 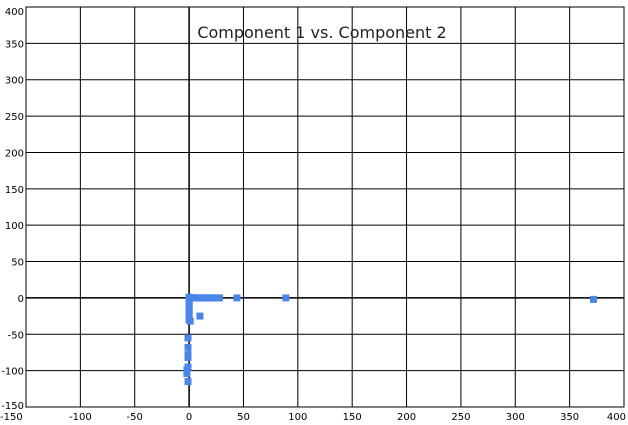 What do you see at coordinates (243, 417) in the screenshot?
I see `x-tick-label: 50` at bounding box center [243, 417].